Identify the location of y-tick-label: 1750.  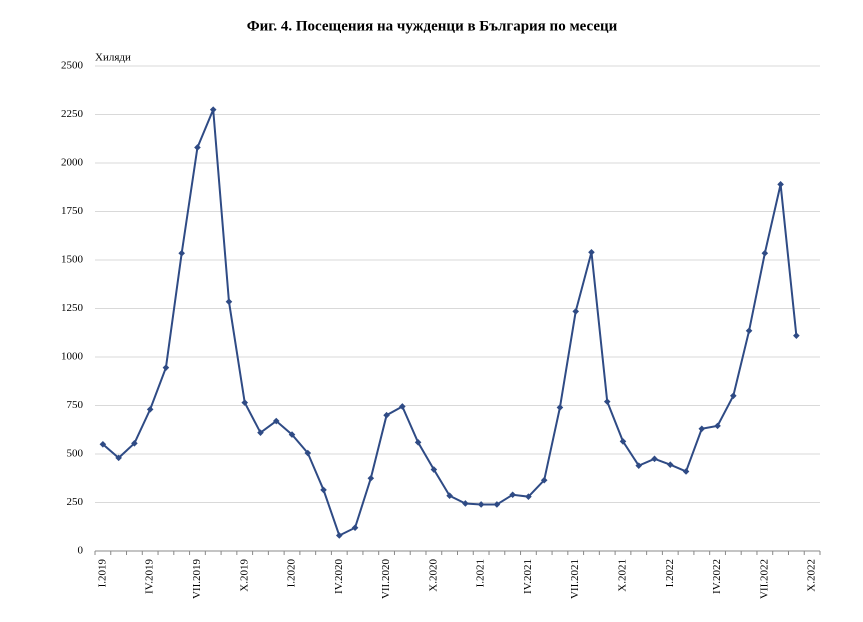
(72, 211).